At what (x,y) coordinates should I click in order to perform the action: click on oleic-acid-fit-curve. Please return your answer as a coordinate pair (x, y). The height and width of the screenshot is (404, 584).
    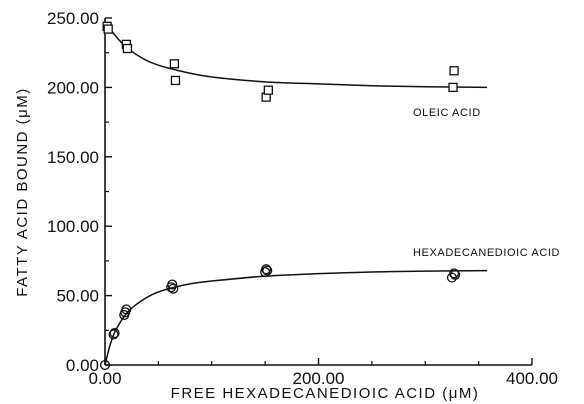
    Looking at the image, I should click on (296, 55).